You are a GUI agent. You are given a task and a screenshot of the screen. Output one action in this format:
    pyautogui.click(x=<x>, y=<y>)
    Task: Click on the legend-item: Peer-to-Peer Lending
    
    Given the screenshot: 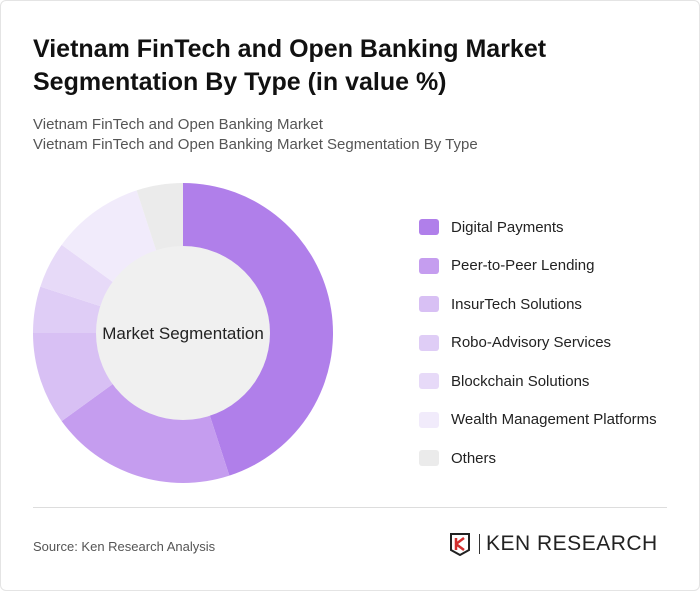 What is the action you would take?
    pyautogui.click(x=538, y=266)
    